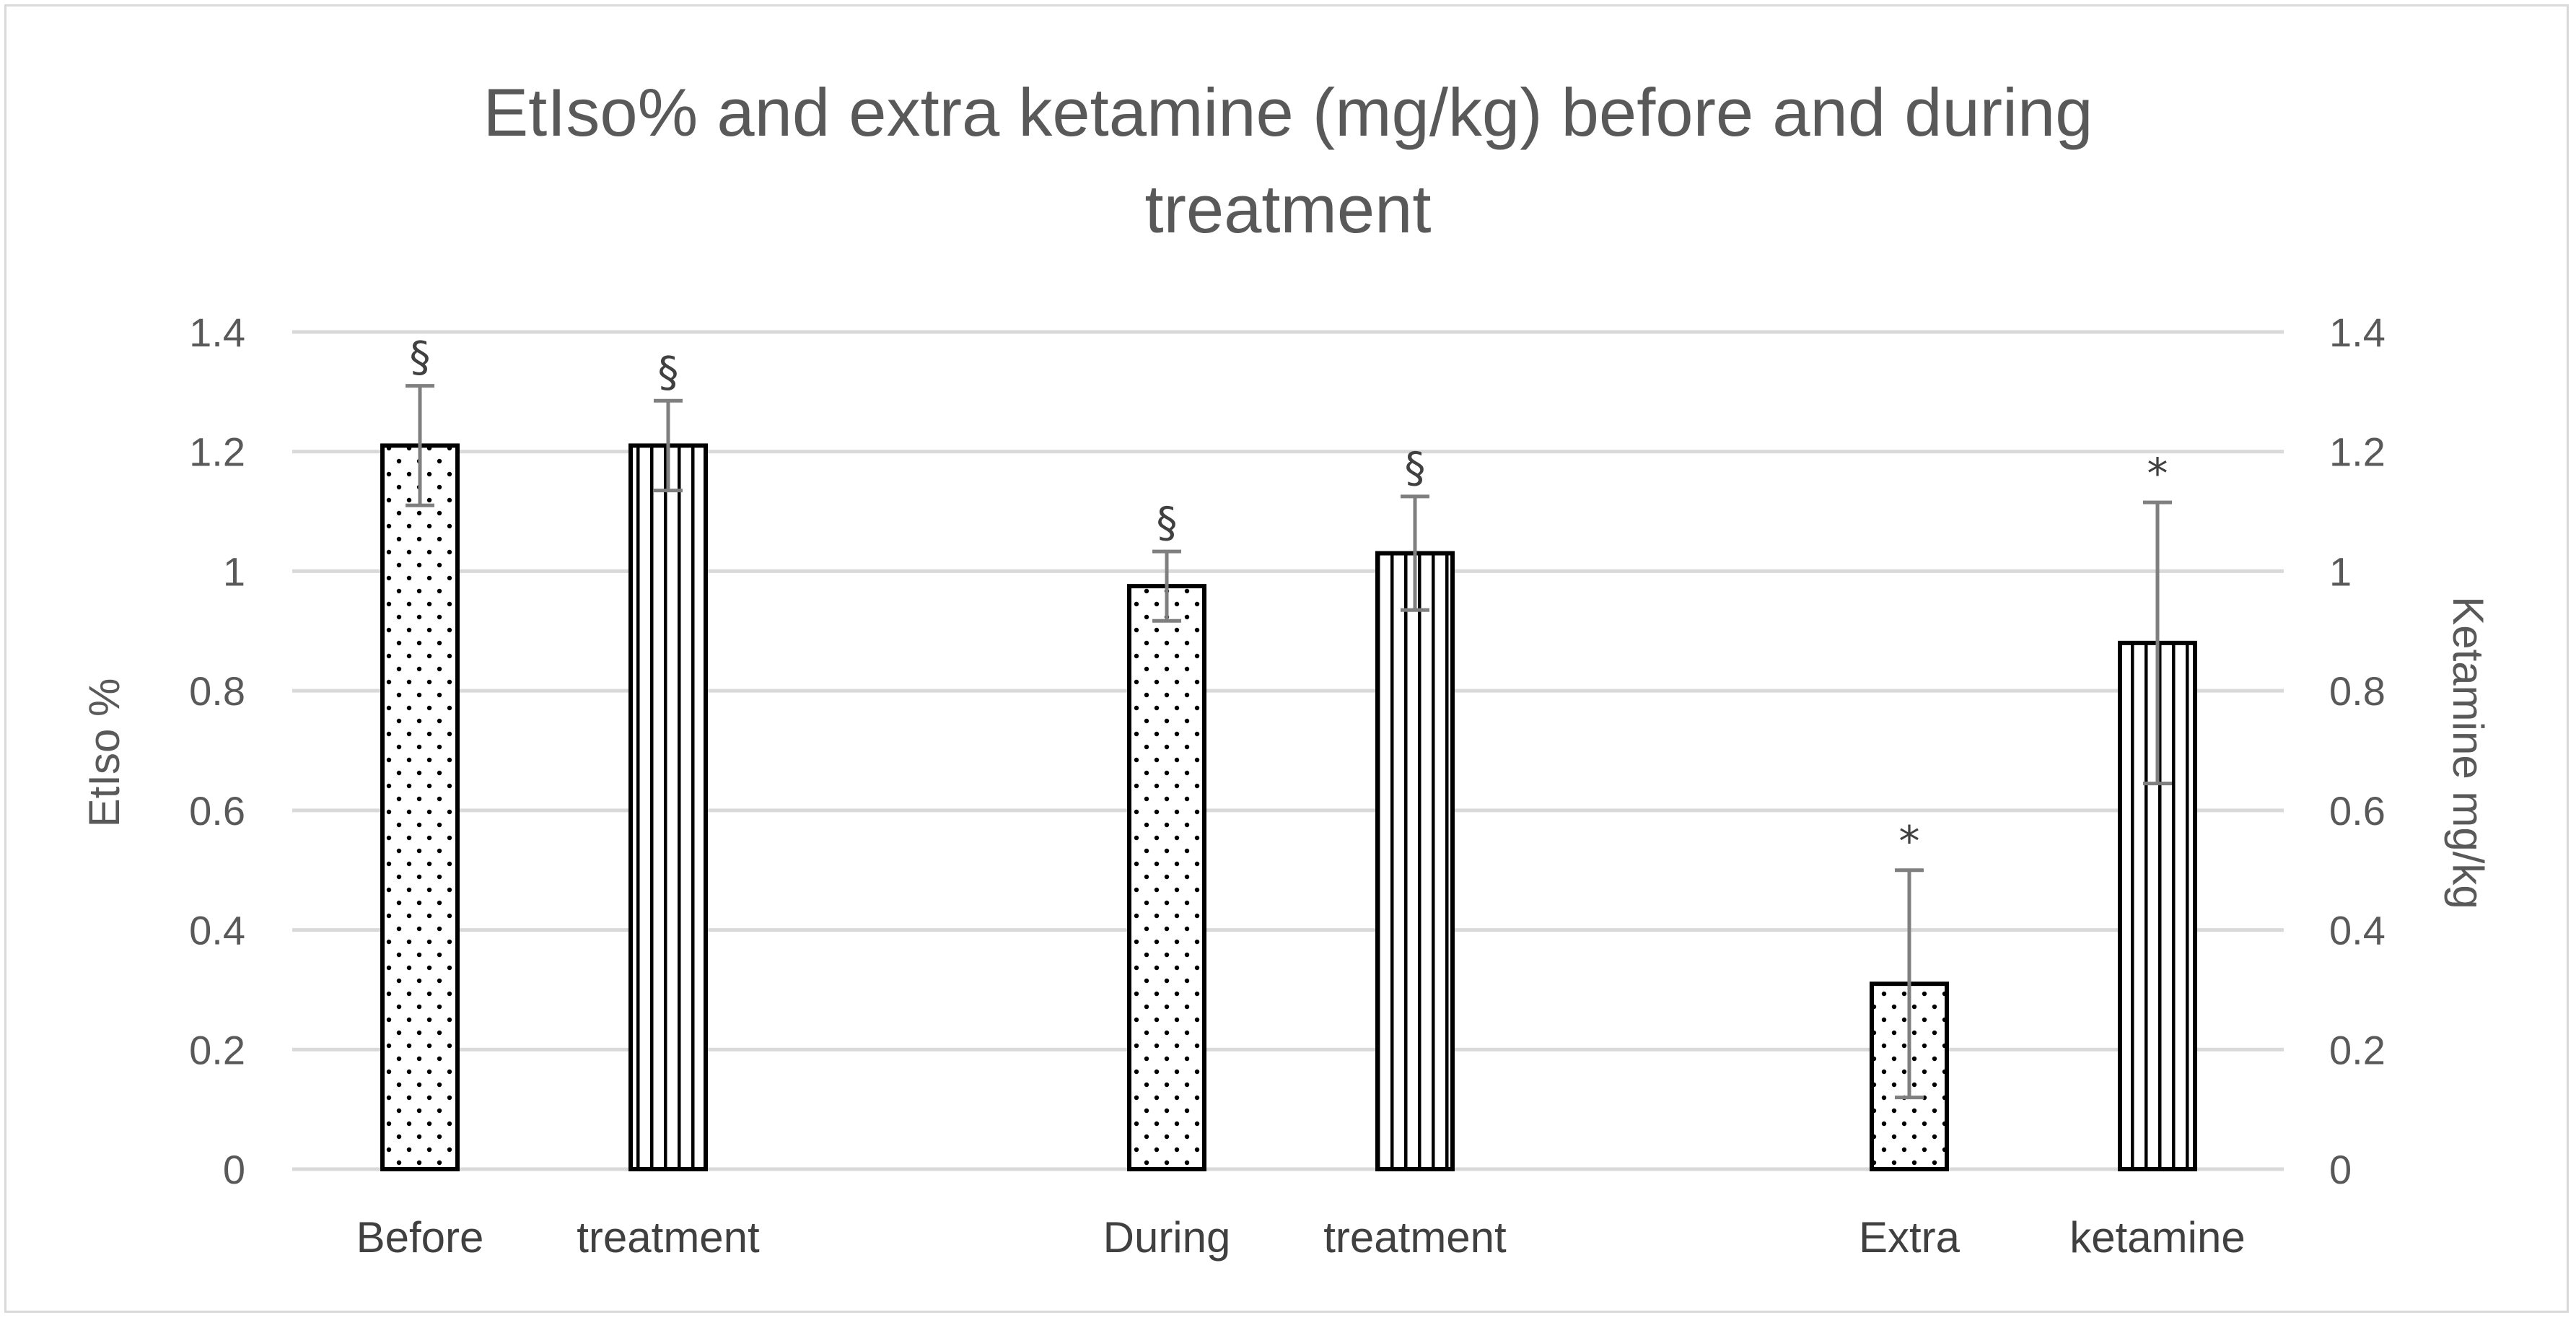 The width and height of the screenshot is (2576, 1320). I want to click on right-tick-label: 1, so click(2340, 571).